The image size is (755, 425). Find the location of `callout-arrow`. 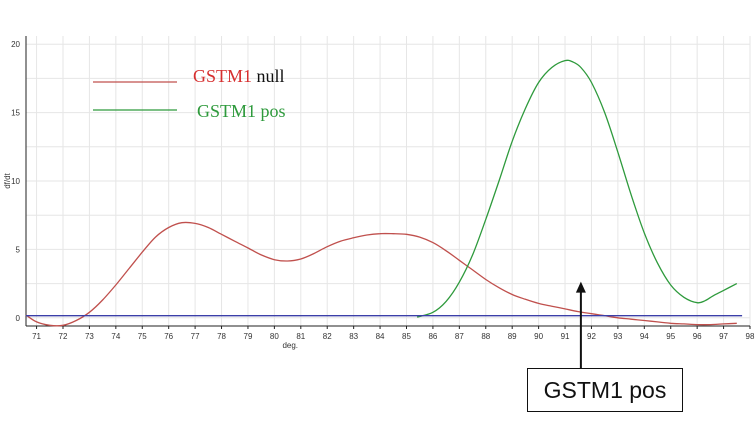

callout-arrow is located at coordinates (580, 324).